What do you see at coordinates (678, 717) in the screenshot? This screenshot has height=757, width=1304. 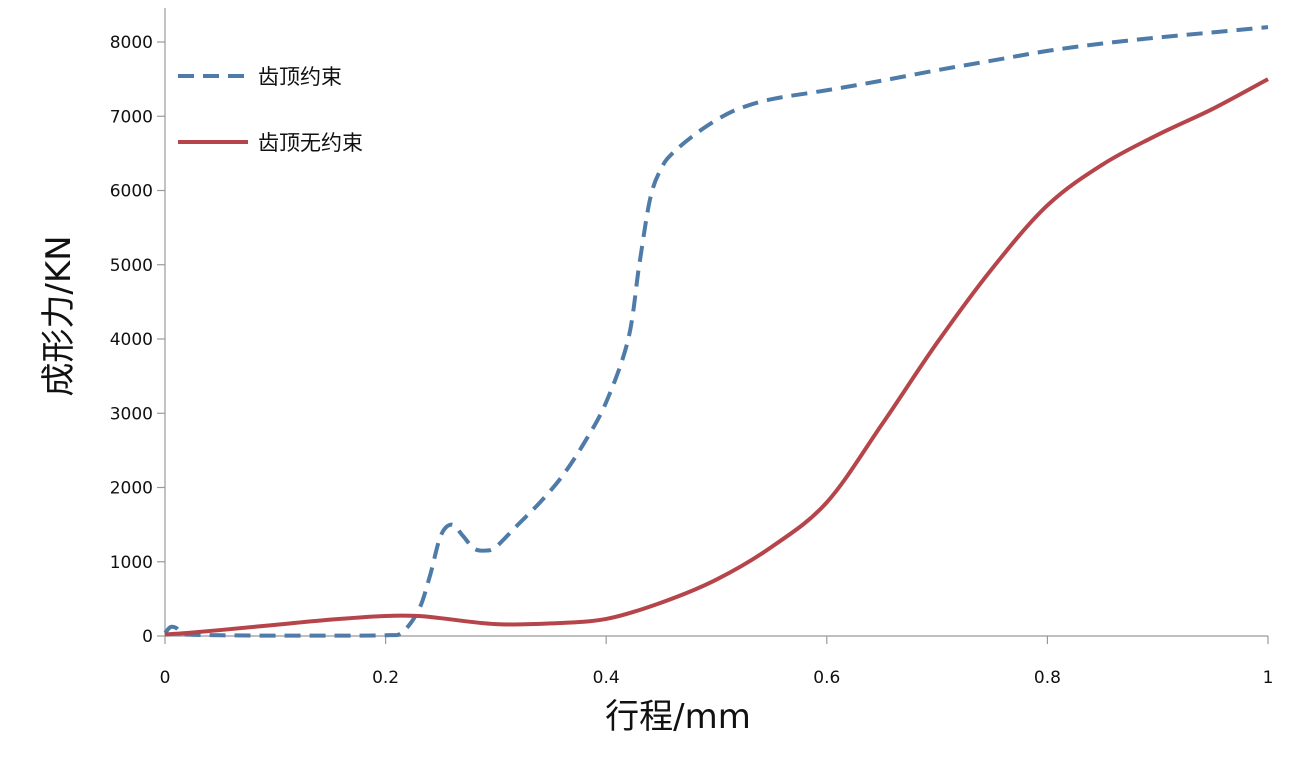 I see `x-axis-title: 行程/mm` at bounding box center [678, 717].